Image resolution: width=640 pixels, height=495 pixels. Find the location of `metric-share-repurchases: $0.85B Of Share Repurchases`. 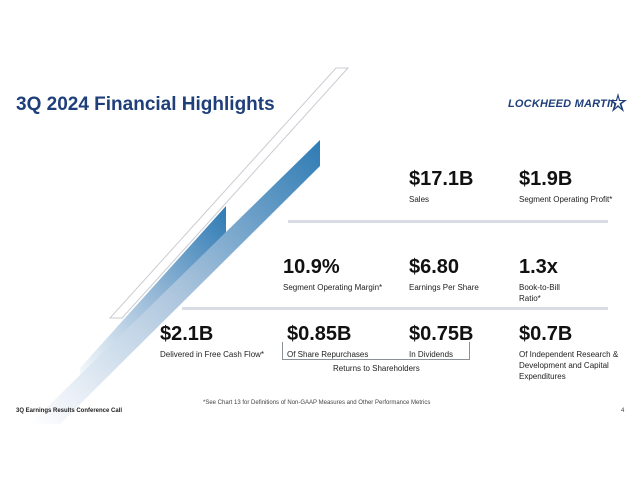

metric-share-repurchases: $0.85B Of Share Repurchases is located at coordinates (327, 341).